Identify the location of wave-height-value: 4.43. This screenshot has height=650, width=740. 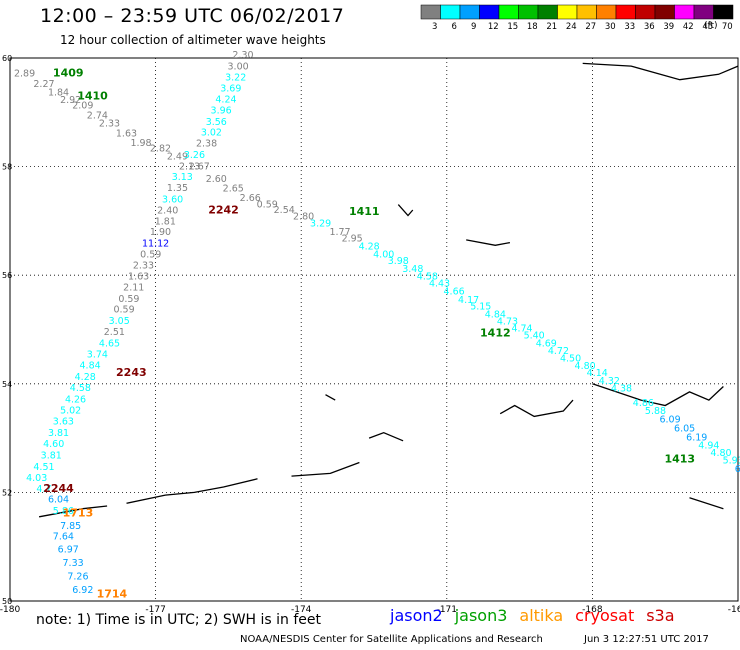
(439, 284).